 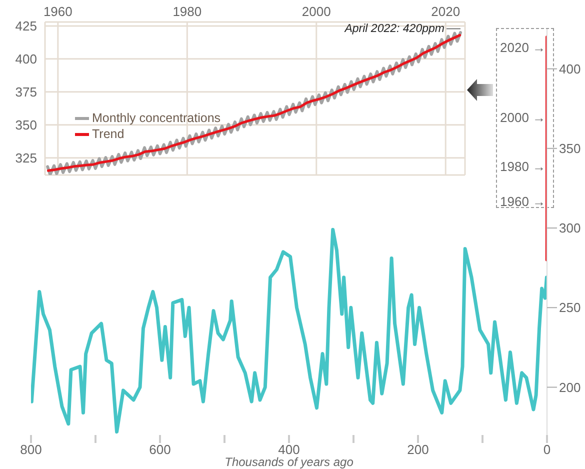 What do you see at coordinates (156, 118) in the screenshot?
I see `legend-label: Monthly concentrations` at bounding box center [156, 118].